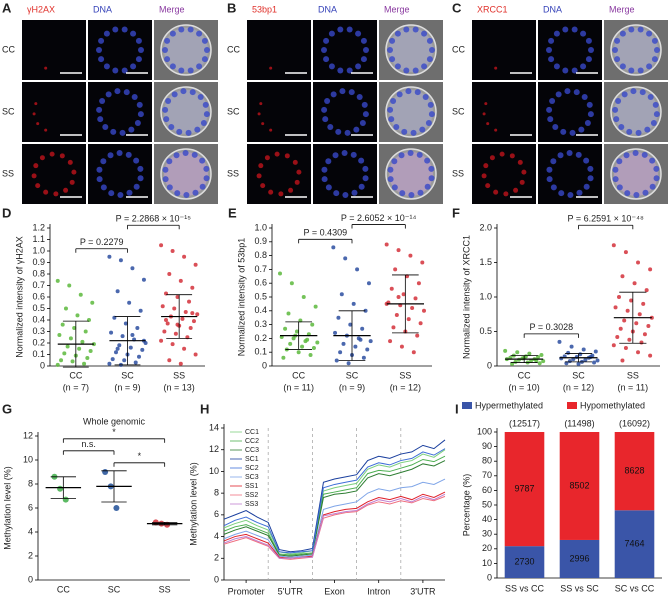  I want to click on comparison-label: P = 0.4309, so click(326, 233).